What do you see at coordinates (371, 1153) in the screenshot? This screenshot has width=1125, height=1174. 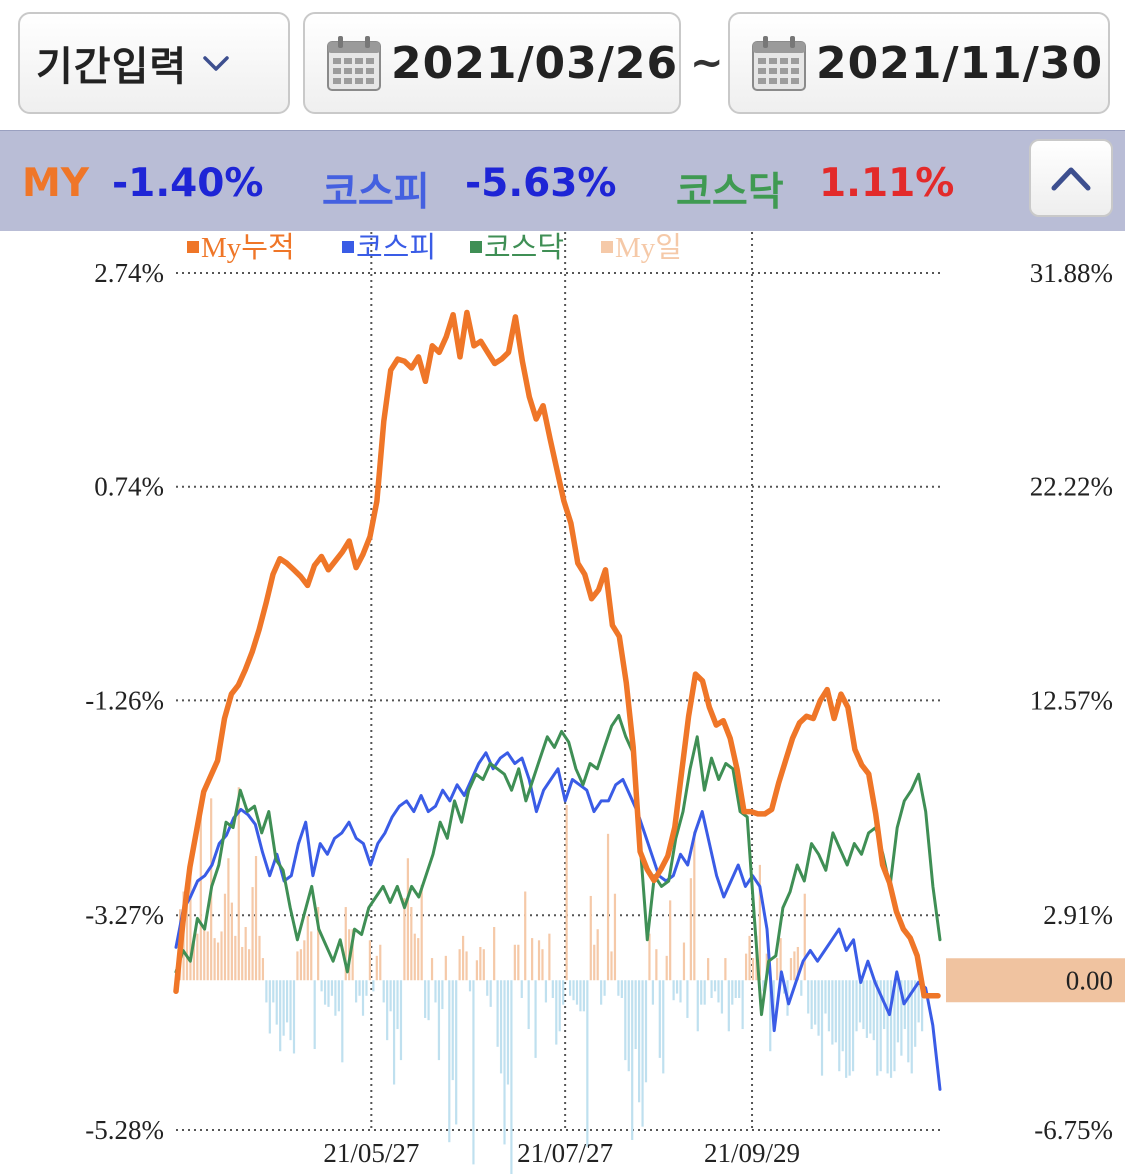 I see `x-tick: 21/05/27` at bounding box center [371, 1153].